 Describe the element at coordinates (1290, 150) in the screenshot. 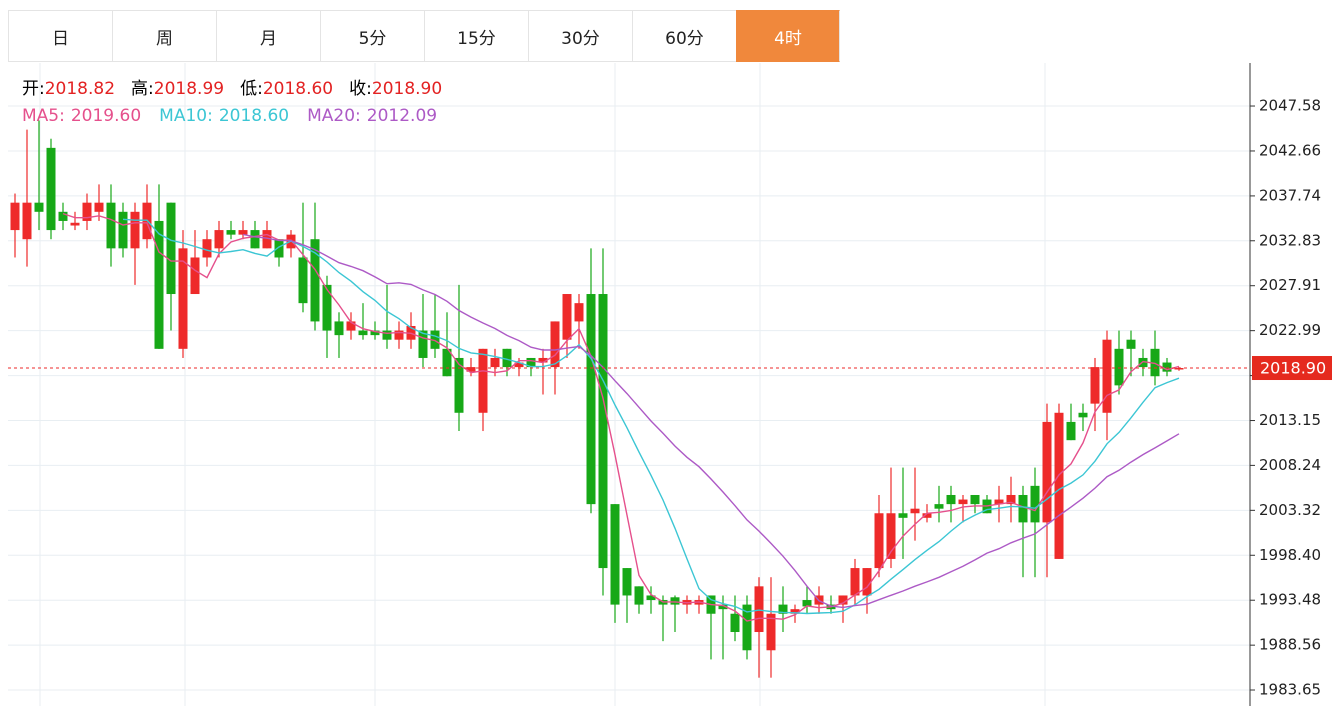

I see `y-tick-label: 2042.66` at that location.